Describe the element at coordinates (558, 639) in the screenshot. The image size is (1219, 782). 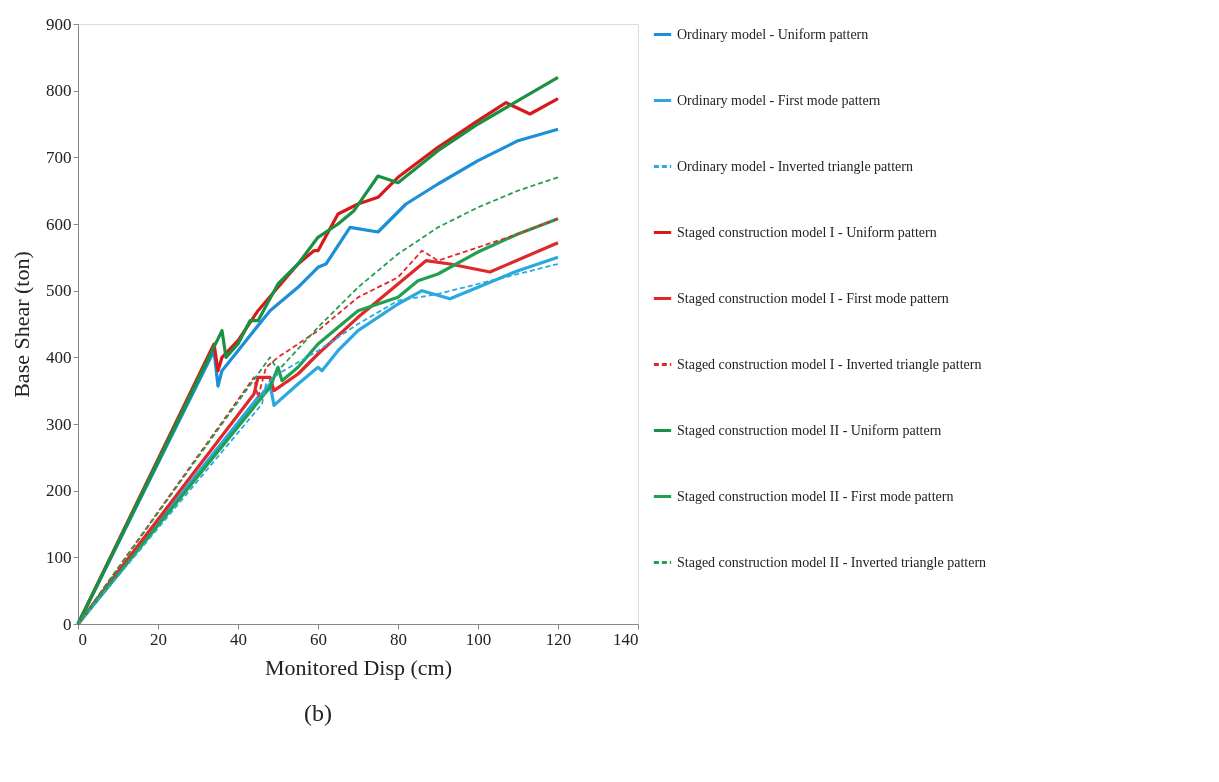
I see `x-tick-label: 120` at that location.